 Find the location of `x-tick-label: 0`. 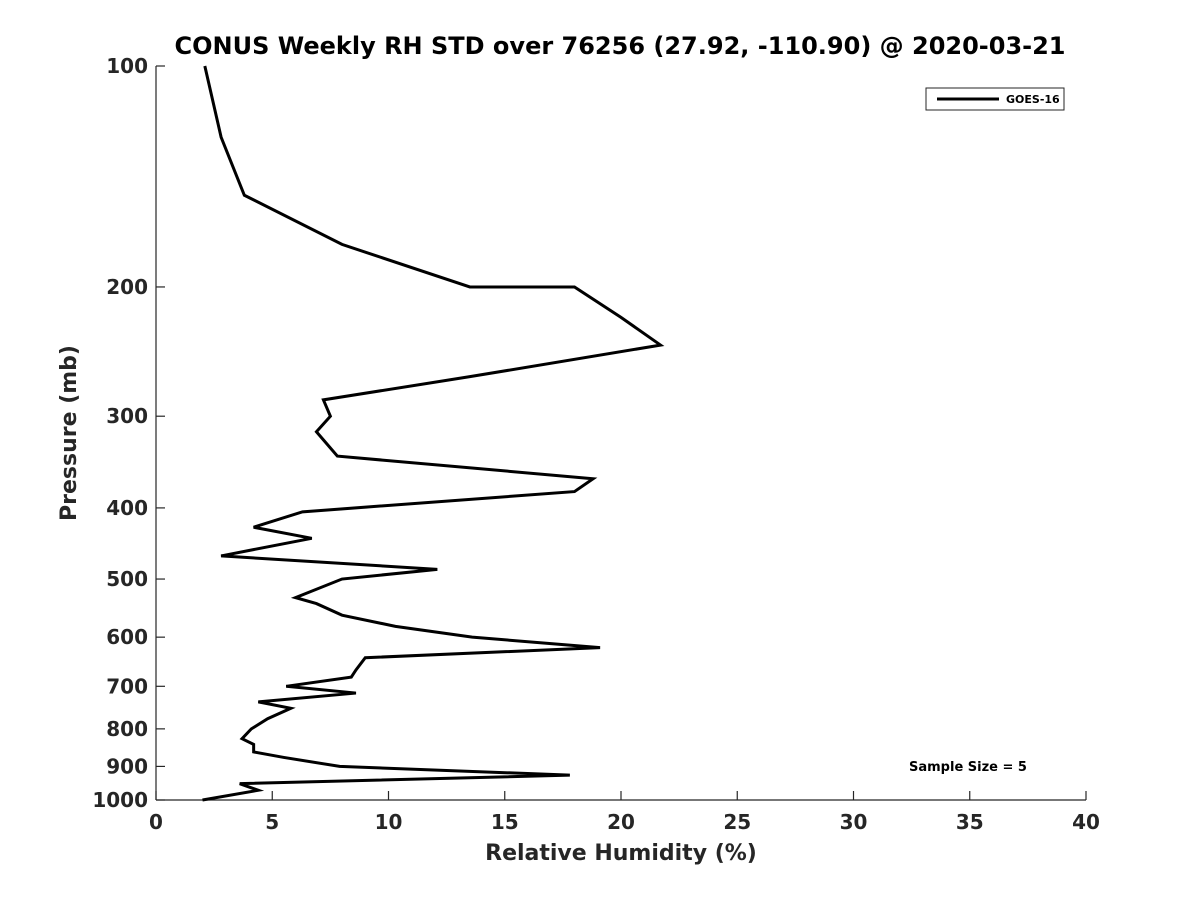

x-tick-label: 0 is located at coordinates (156, 822).